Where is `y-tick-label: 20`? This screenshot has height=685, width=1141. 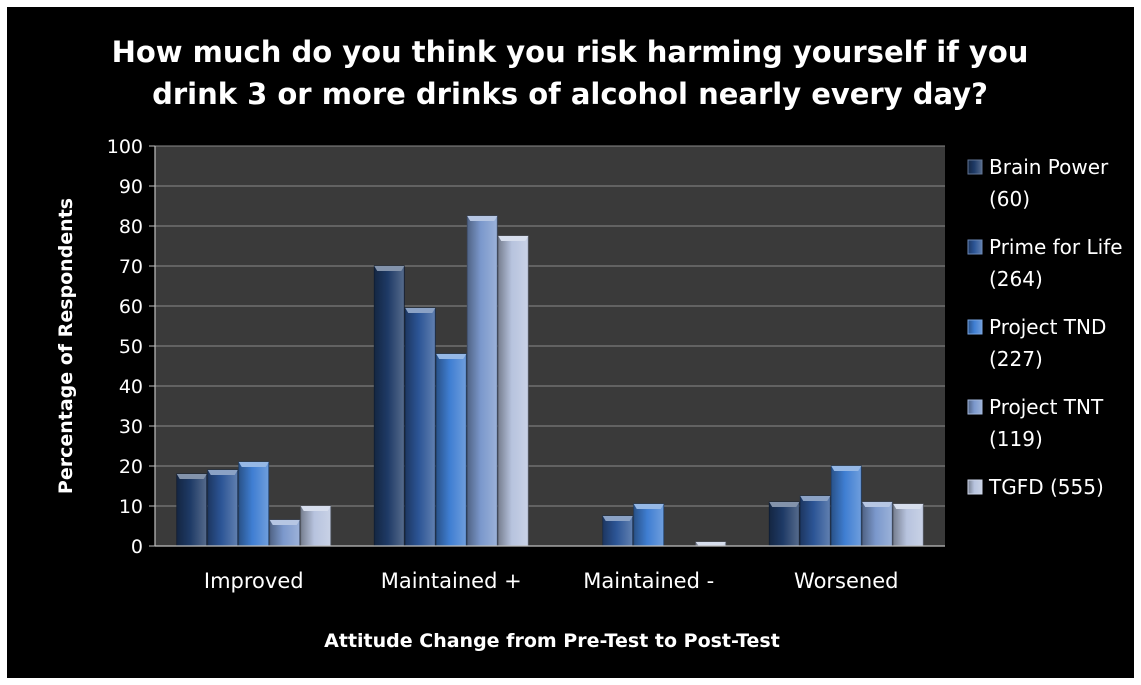 y-tick-label: 20 is located at coordinates (131, 467).